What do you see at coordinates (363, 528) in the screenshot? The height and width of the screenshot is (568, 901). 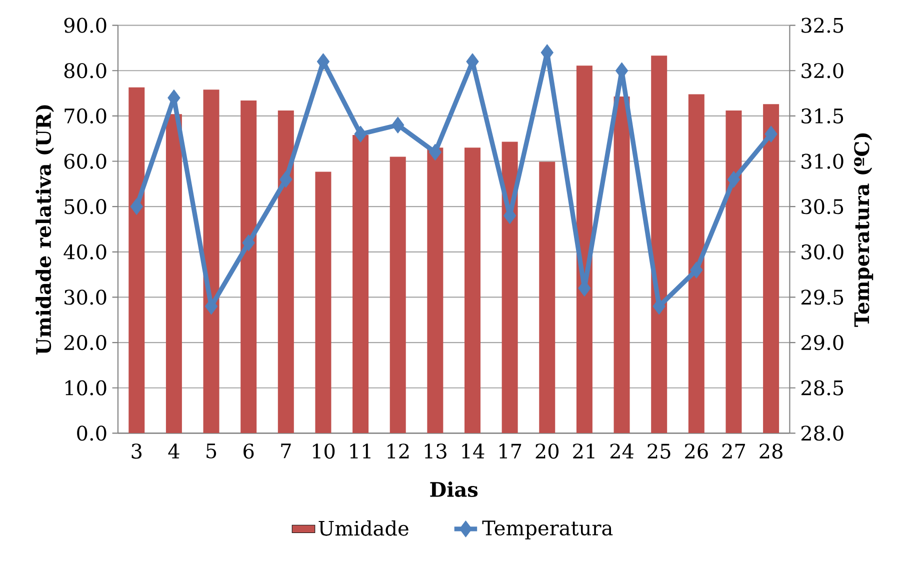 I see `legend-label: Umidade` at bounding box center [363, 528].